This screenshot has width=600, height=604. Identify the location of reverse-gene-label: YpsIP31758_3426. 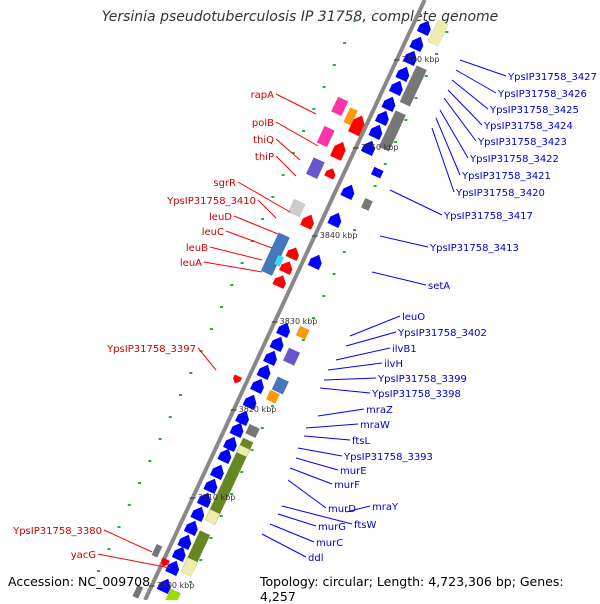
(542, 94).